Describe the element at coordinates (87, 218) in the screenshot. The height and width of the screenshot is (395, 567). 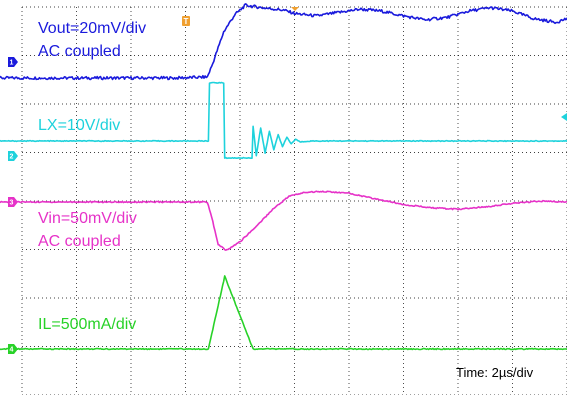
I see `vin-label-line1: Vin=50mV/div` at that location.